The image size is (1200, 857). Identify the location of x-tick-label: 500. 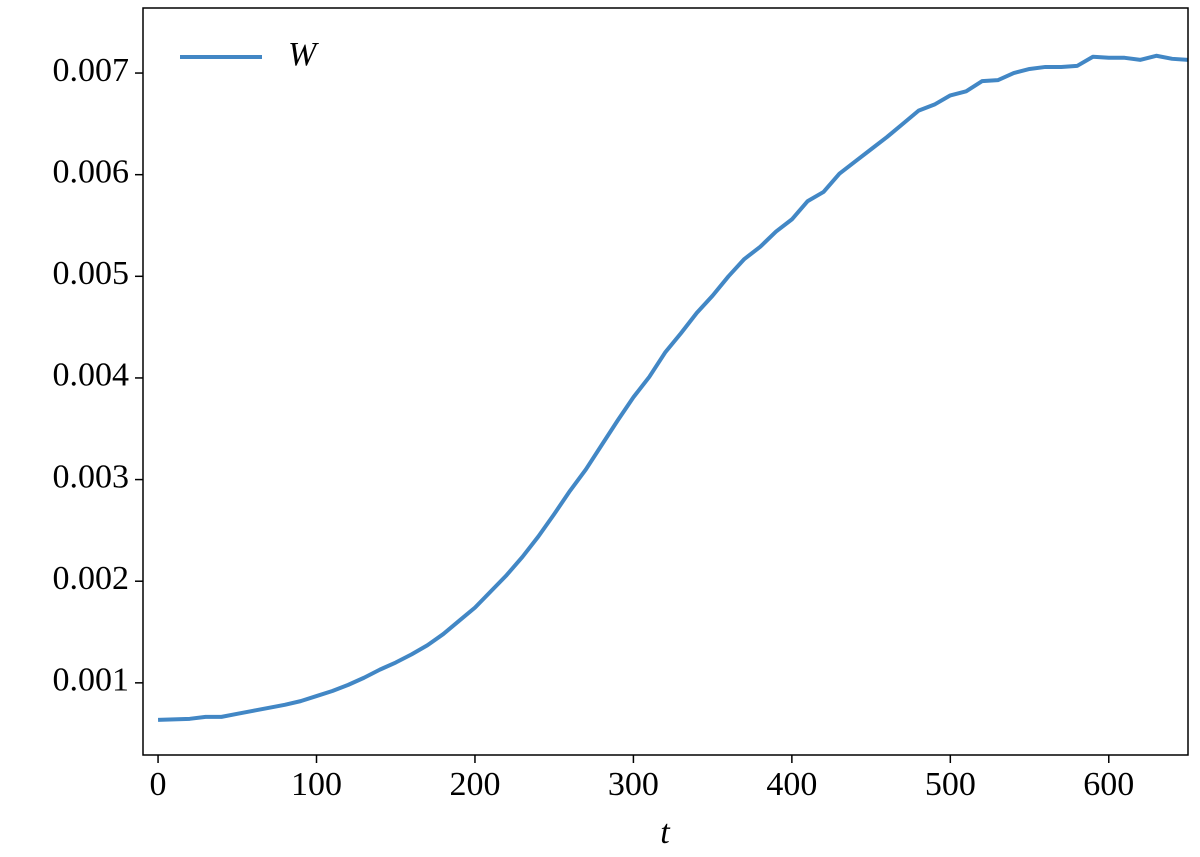
(950, 784).